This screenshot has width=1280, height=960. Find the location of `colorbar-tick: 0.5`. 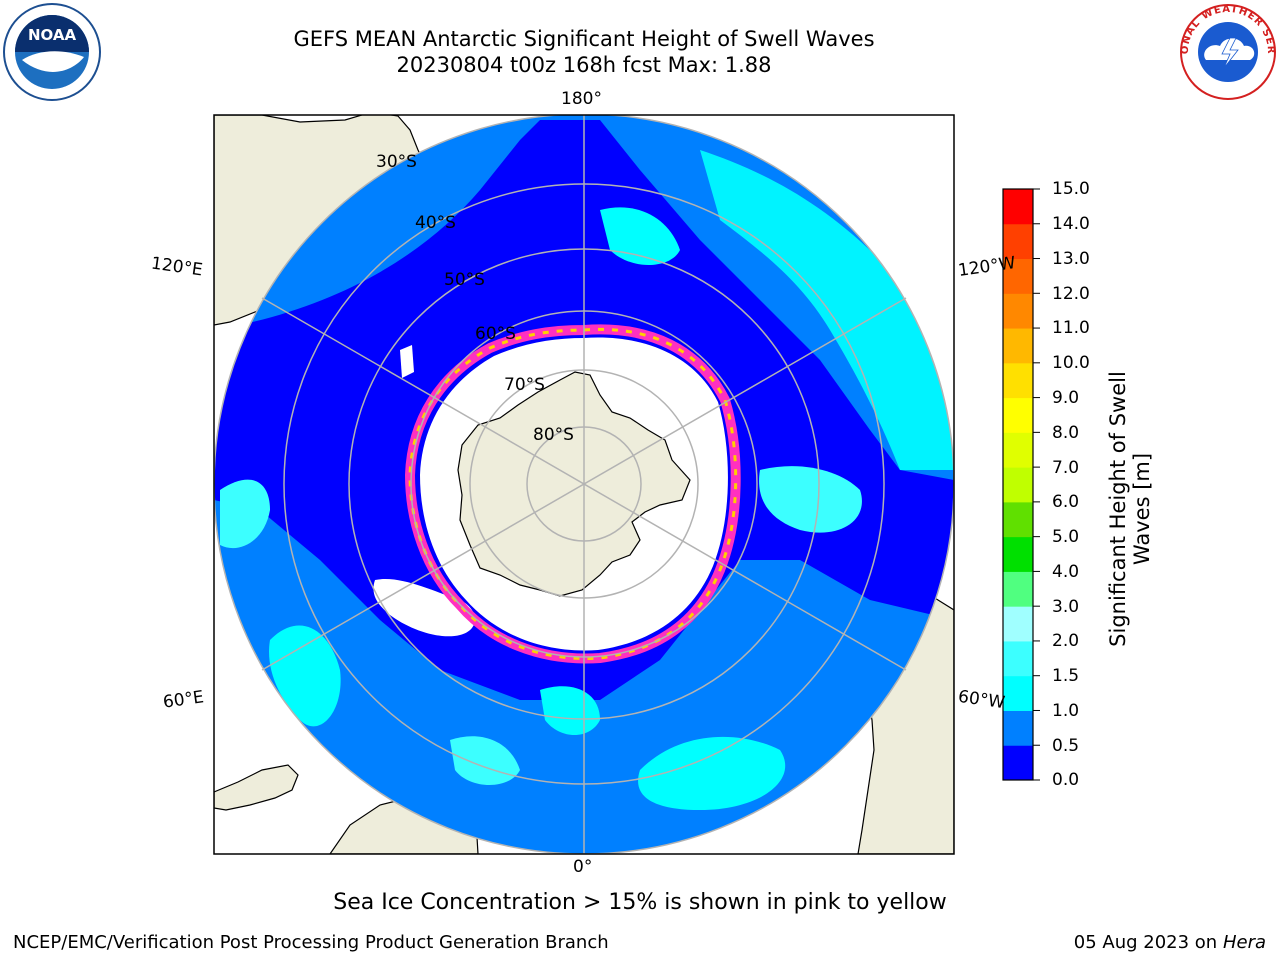

colorbar-tick: 0.5 is located at coordinates (1066, 746).